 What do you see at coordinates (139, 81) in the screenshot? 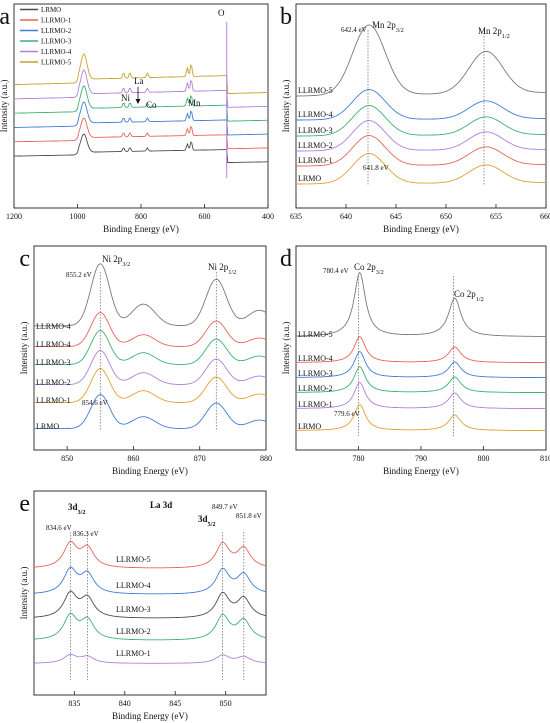
I see `annotation-la-a: La` at bounding box center [139, 81].